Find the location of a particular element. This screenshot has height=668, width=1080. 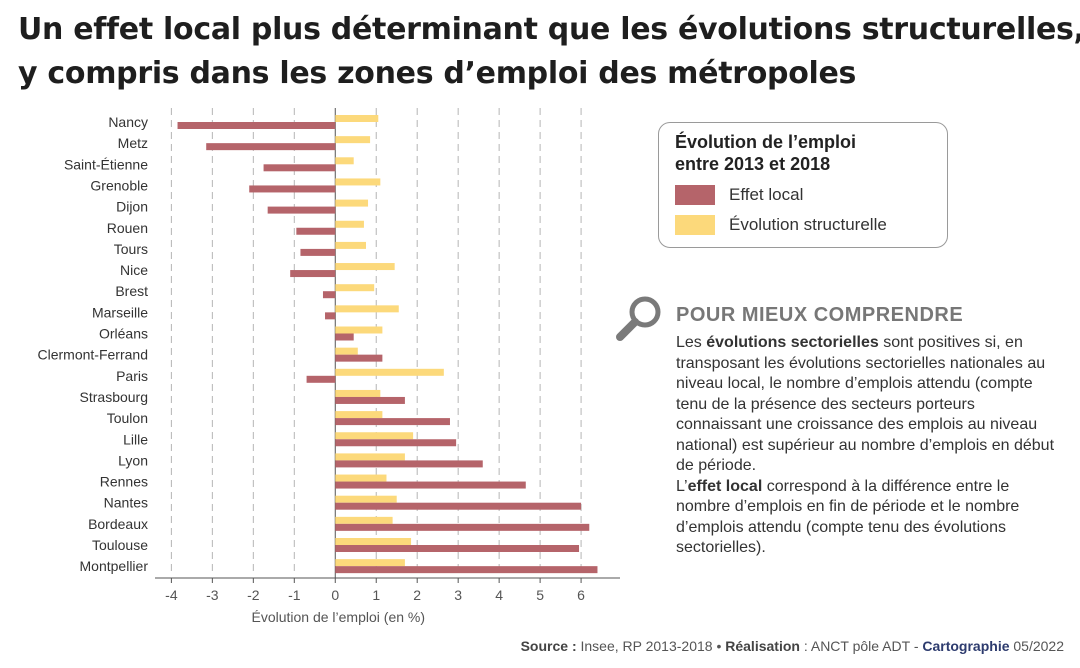

source-label: Source : is located at coordinates (548, 646).